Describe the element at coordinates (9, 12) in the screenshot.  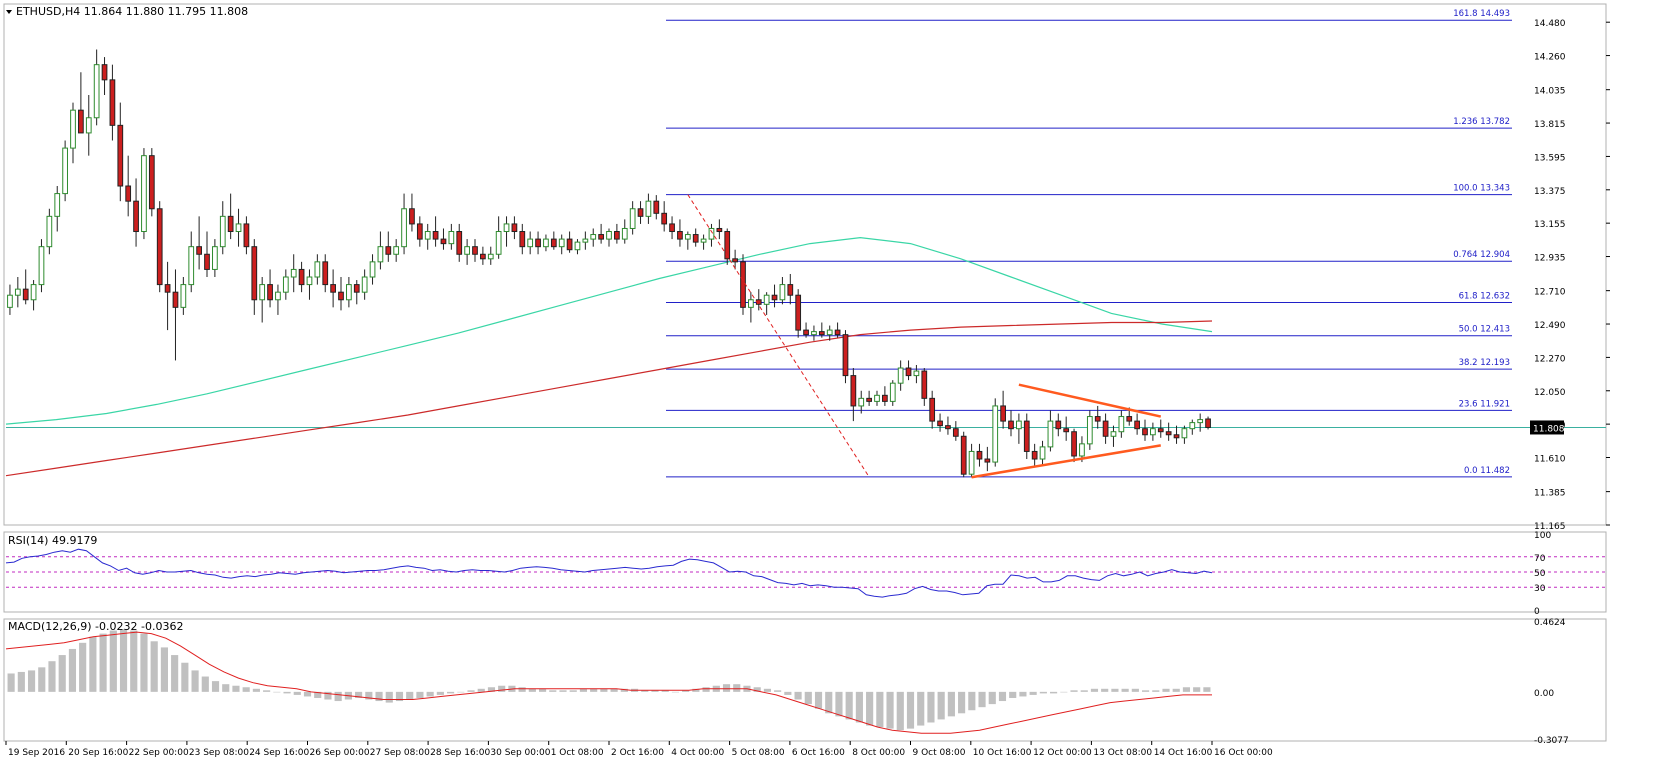
I see `dropdown-arrow-icon` at that location.